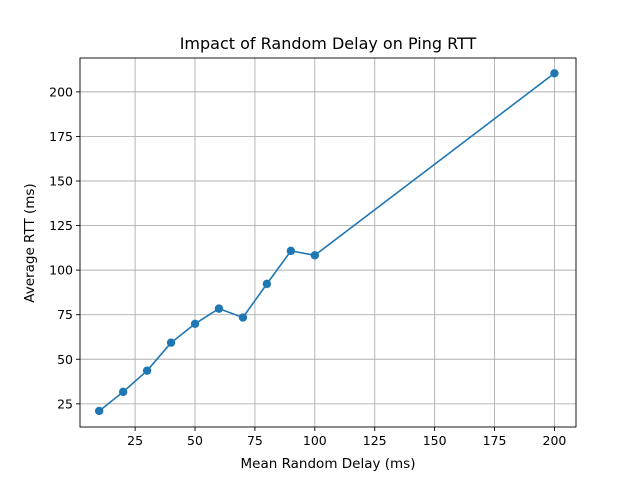  What do you see at coordinates (315, 440) in the screenshot?
I see `x-tick-label: 100` at bounding box center [315, 440].